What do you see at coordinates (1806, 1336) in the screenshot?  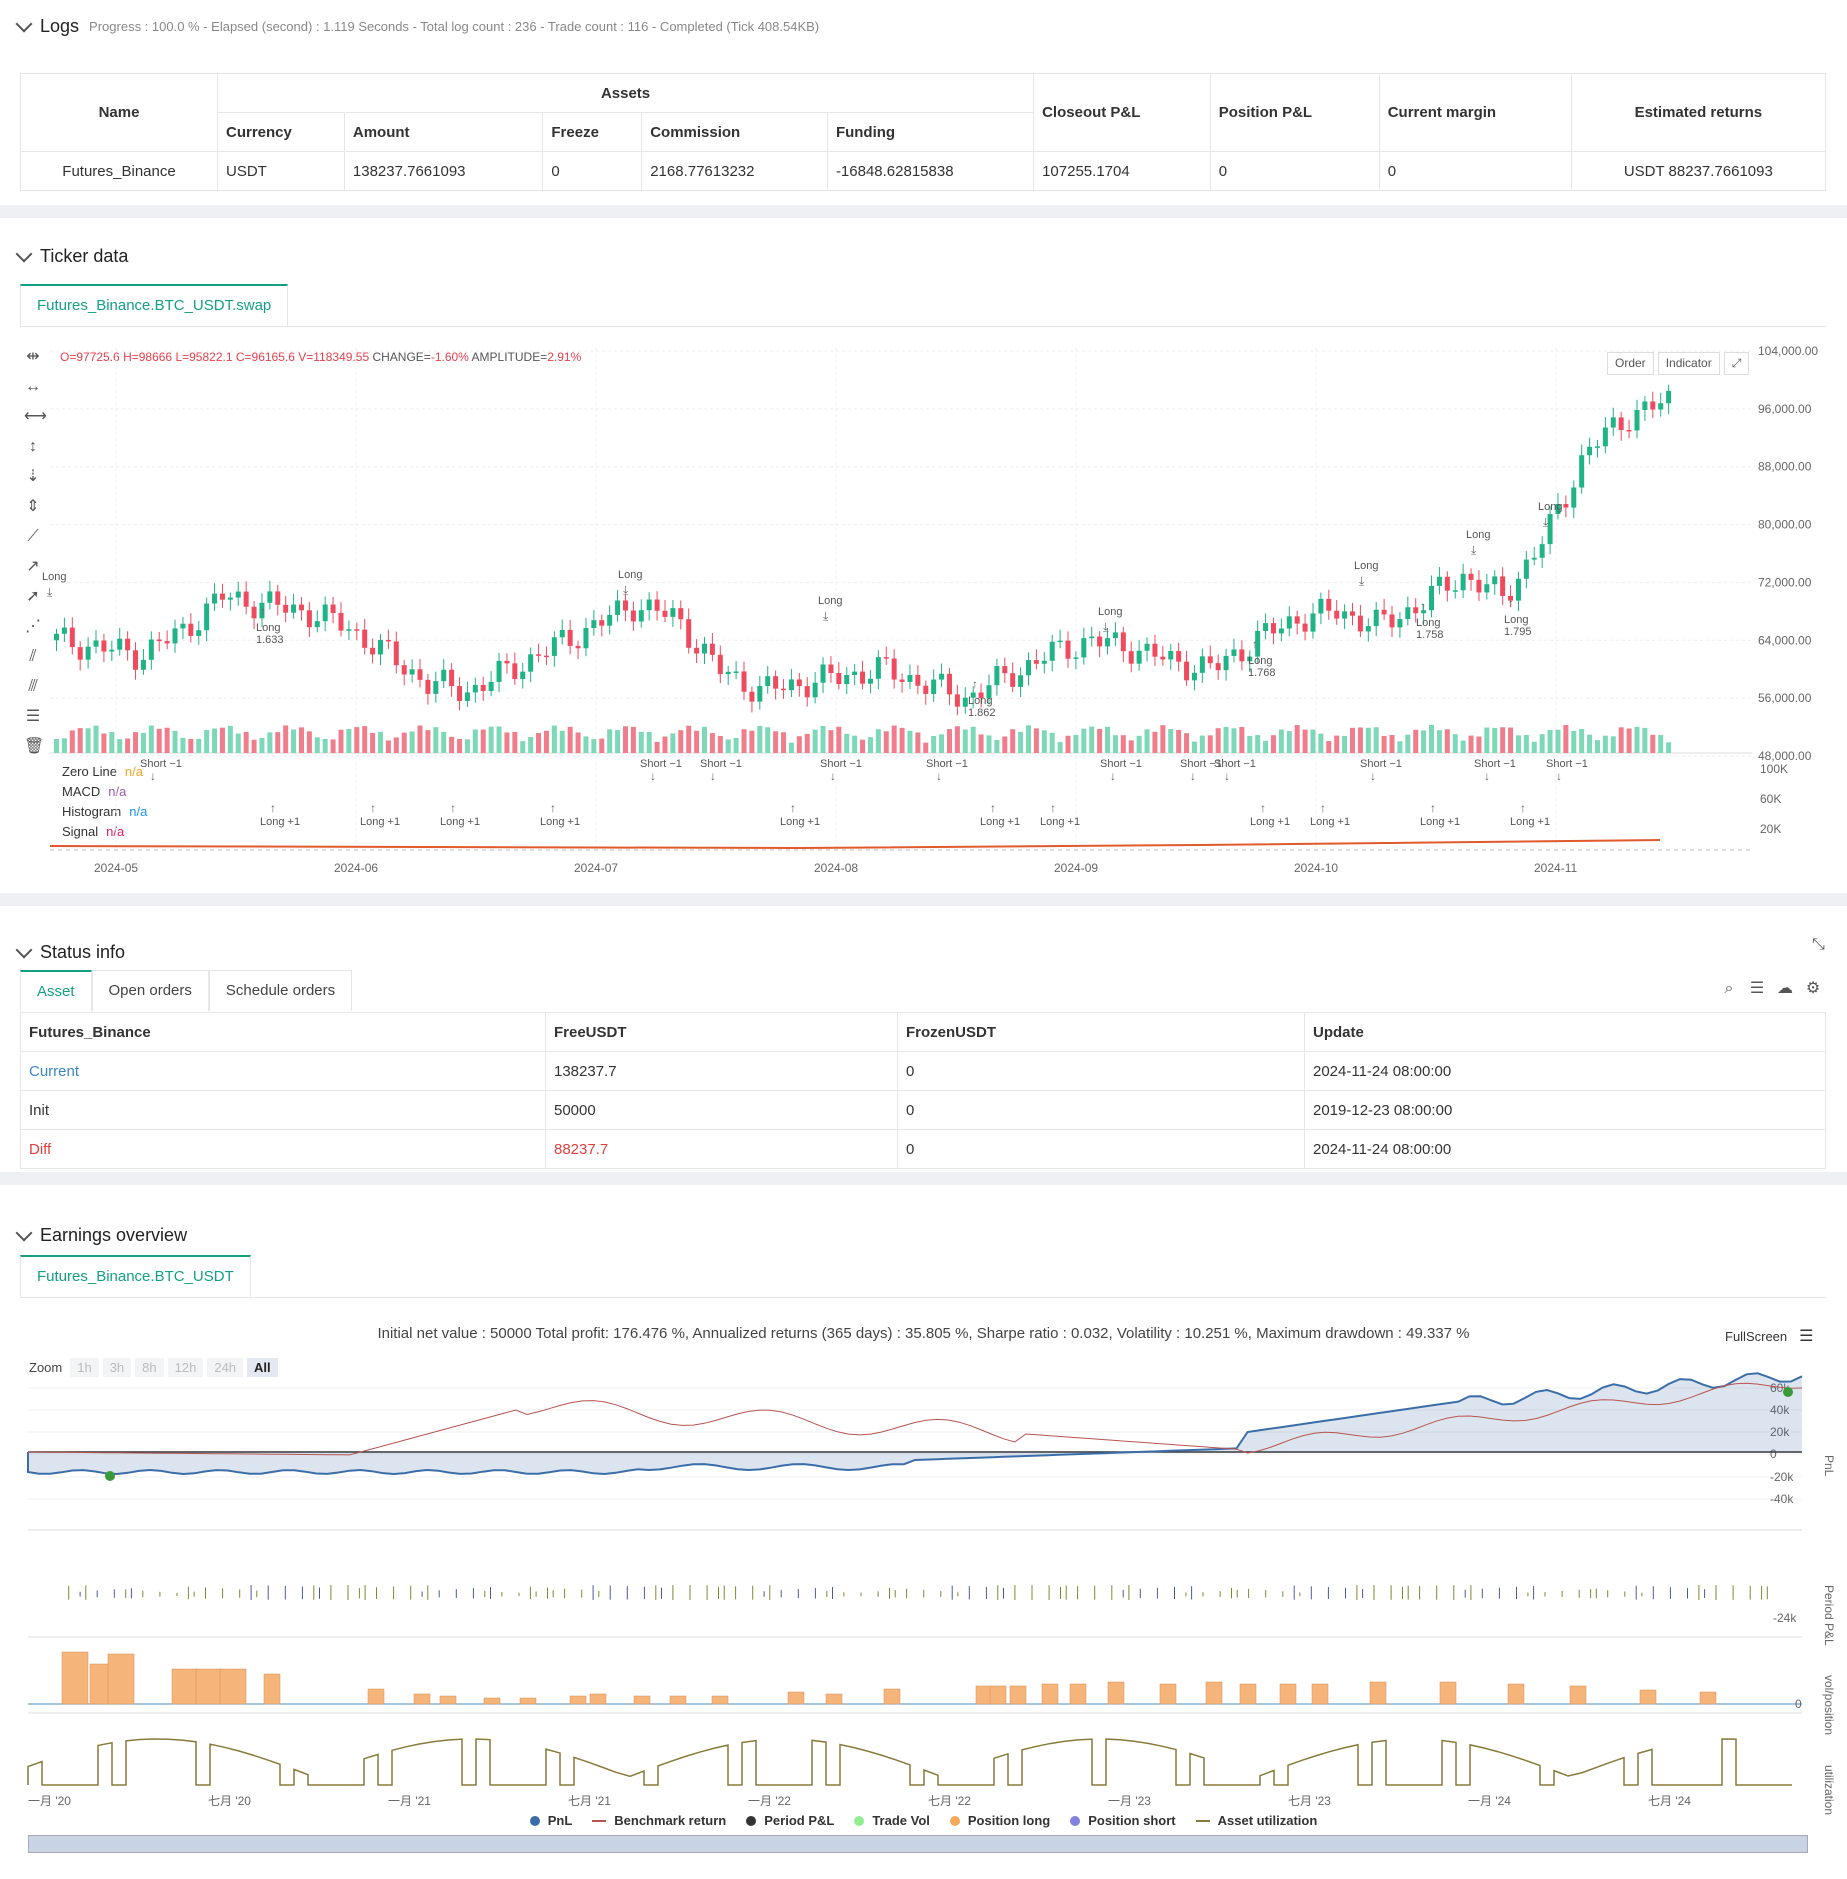 I see `menu-icon: ☰` at bounding box center [1806, 1336].